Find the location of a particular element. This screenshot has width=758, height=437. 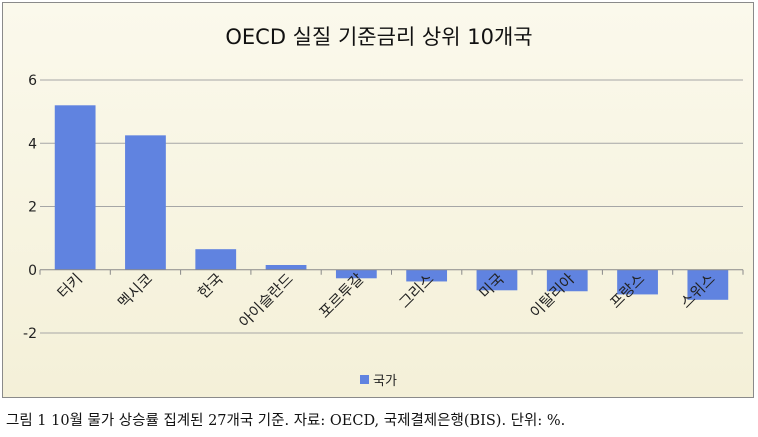

category-label: 멕시코 is located at coordinates (135, 291).